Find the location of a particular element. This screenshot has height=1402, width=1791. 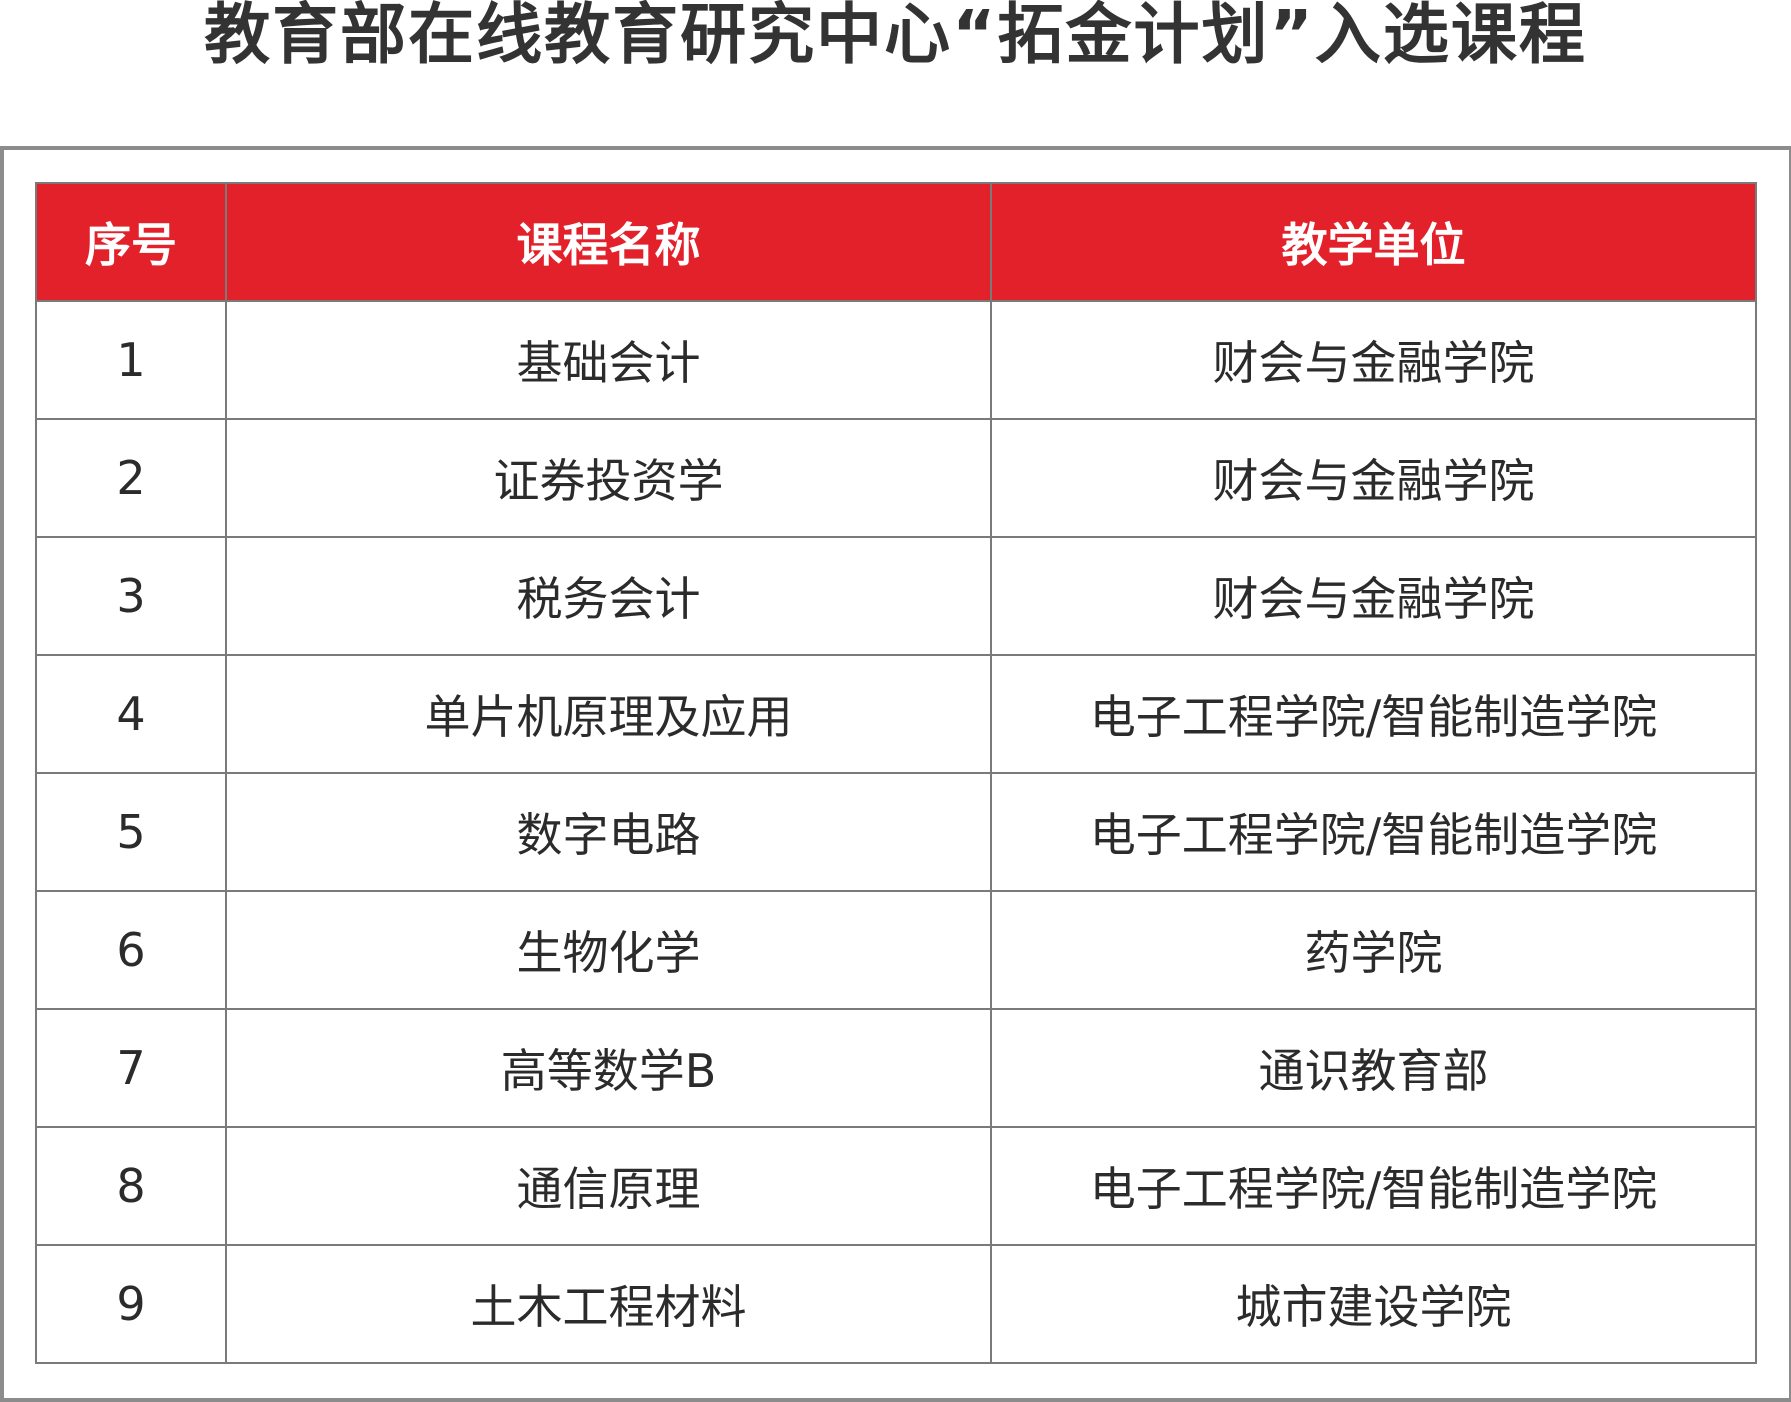

table-row: 9 土木工程材料 城市建设学院 is located at coordinates (896, 1304).